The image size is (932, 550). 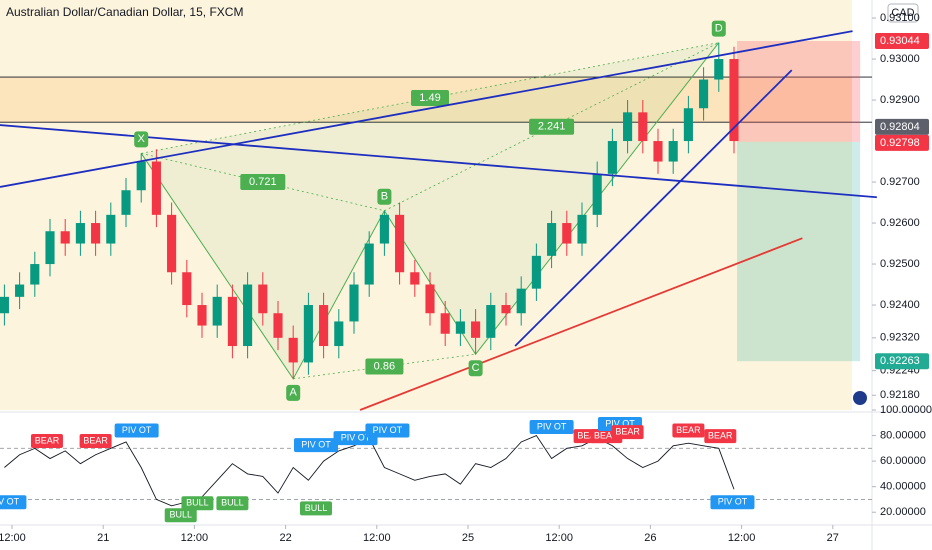 What do you see at coordinates (903, 487) in the screenshot?
I see `osc-tick-label: 40.00000` at bounding box center [903, 487].